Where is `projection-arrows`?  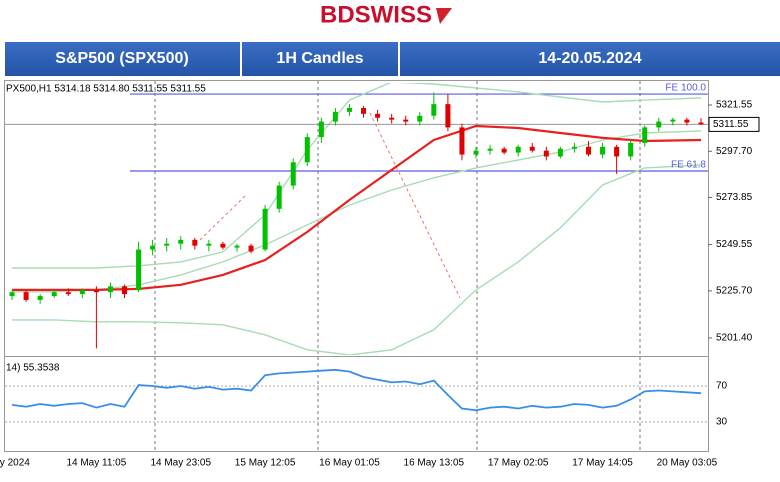 projection-arrows is located at coordinates (330, 205).